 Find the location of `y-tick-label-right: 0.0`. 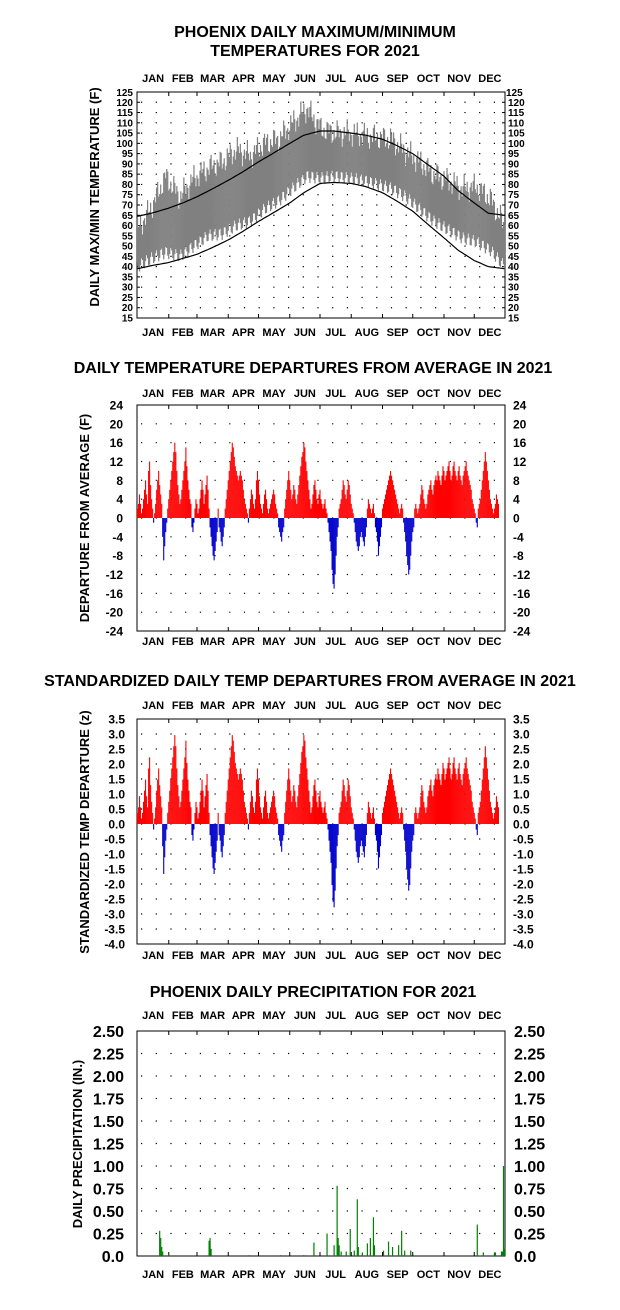

y-tick-label-right: 0.0 is located at coordinates (521, 825).